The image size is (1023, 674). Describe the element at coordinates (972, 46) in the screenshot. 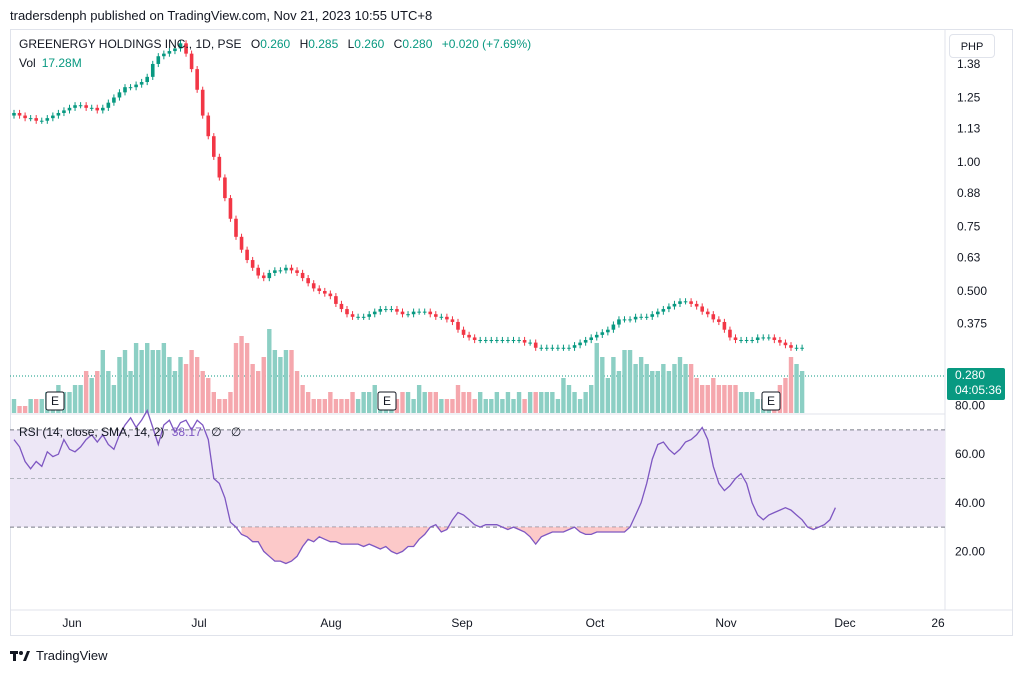

I see `currency-button: PHP` at that location.